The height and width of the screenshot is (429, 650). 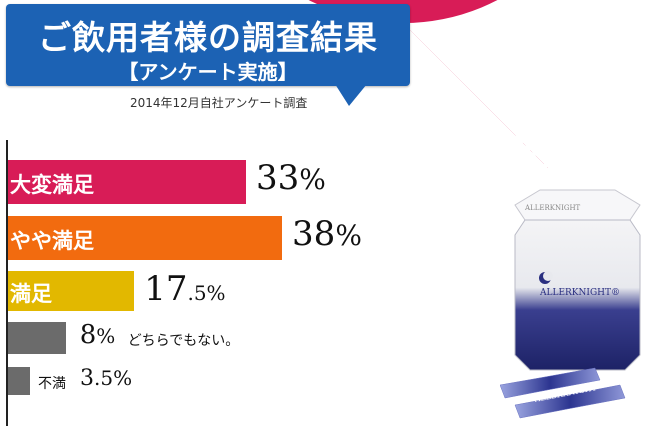 I want to click on bar-value-number: 33, so click(x=278, y=178).